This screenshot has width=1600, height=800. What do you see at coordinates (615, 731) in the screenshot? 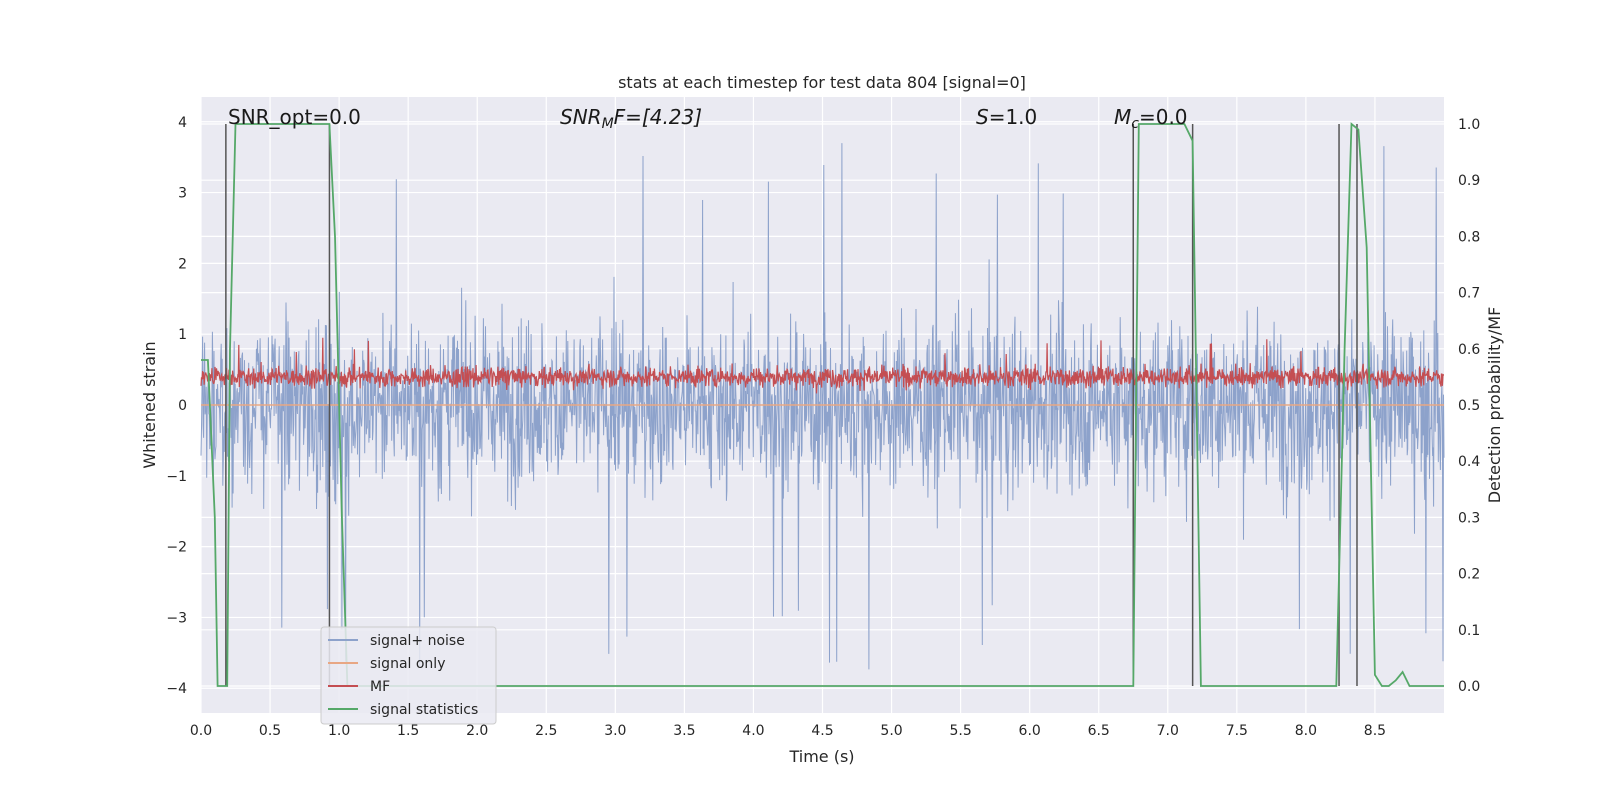
I see `x-tick-6: 3.0` at bounding box center [615, 731].